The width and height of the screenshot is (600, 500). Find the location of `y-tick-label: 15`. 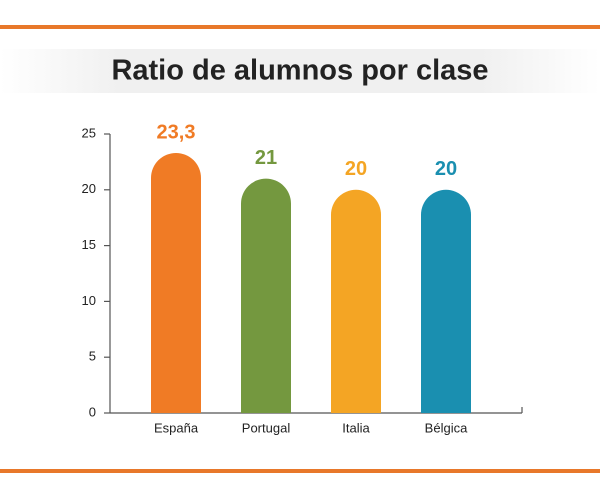

y-tick-label: 15 is located at coordinates (89, 244).